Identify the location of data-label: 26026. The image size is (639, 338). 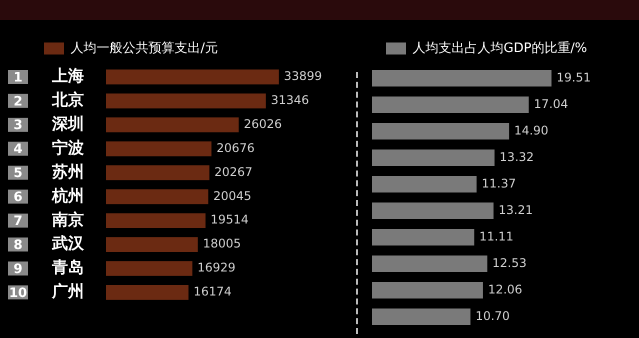
(263, 123).